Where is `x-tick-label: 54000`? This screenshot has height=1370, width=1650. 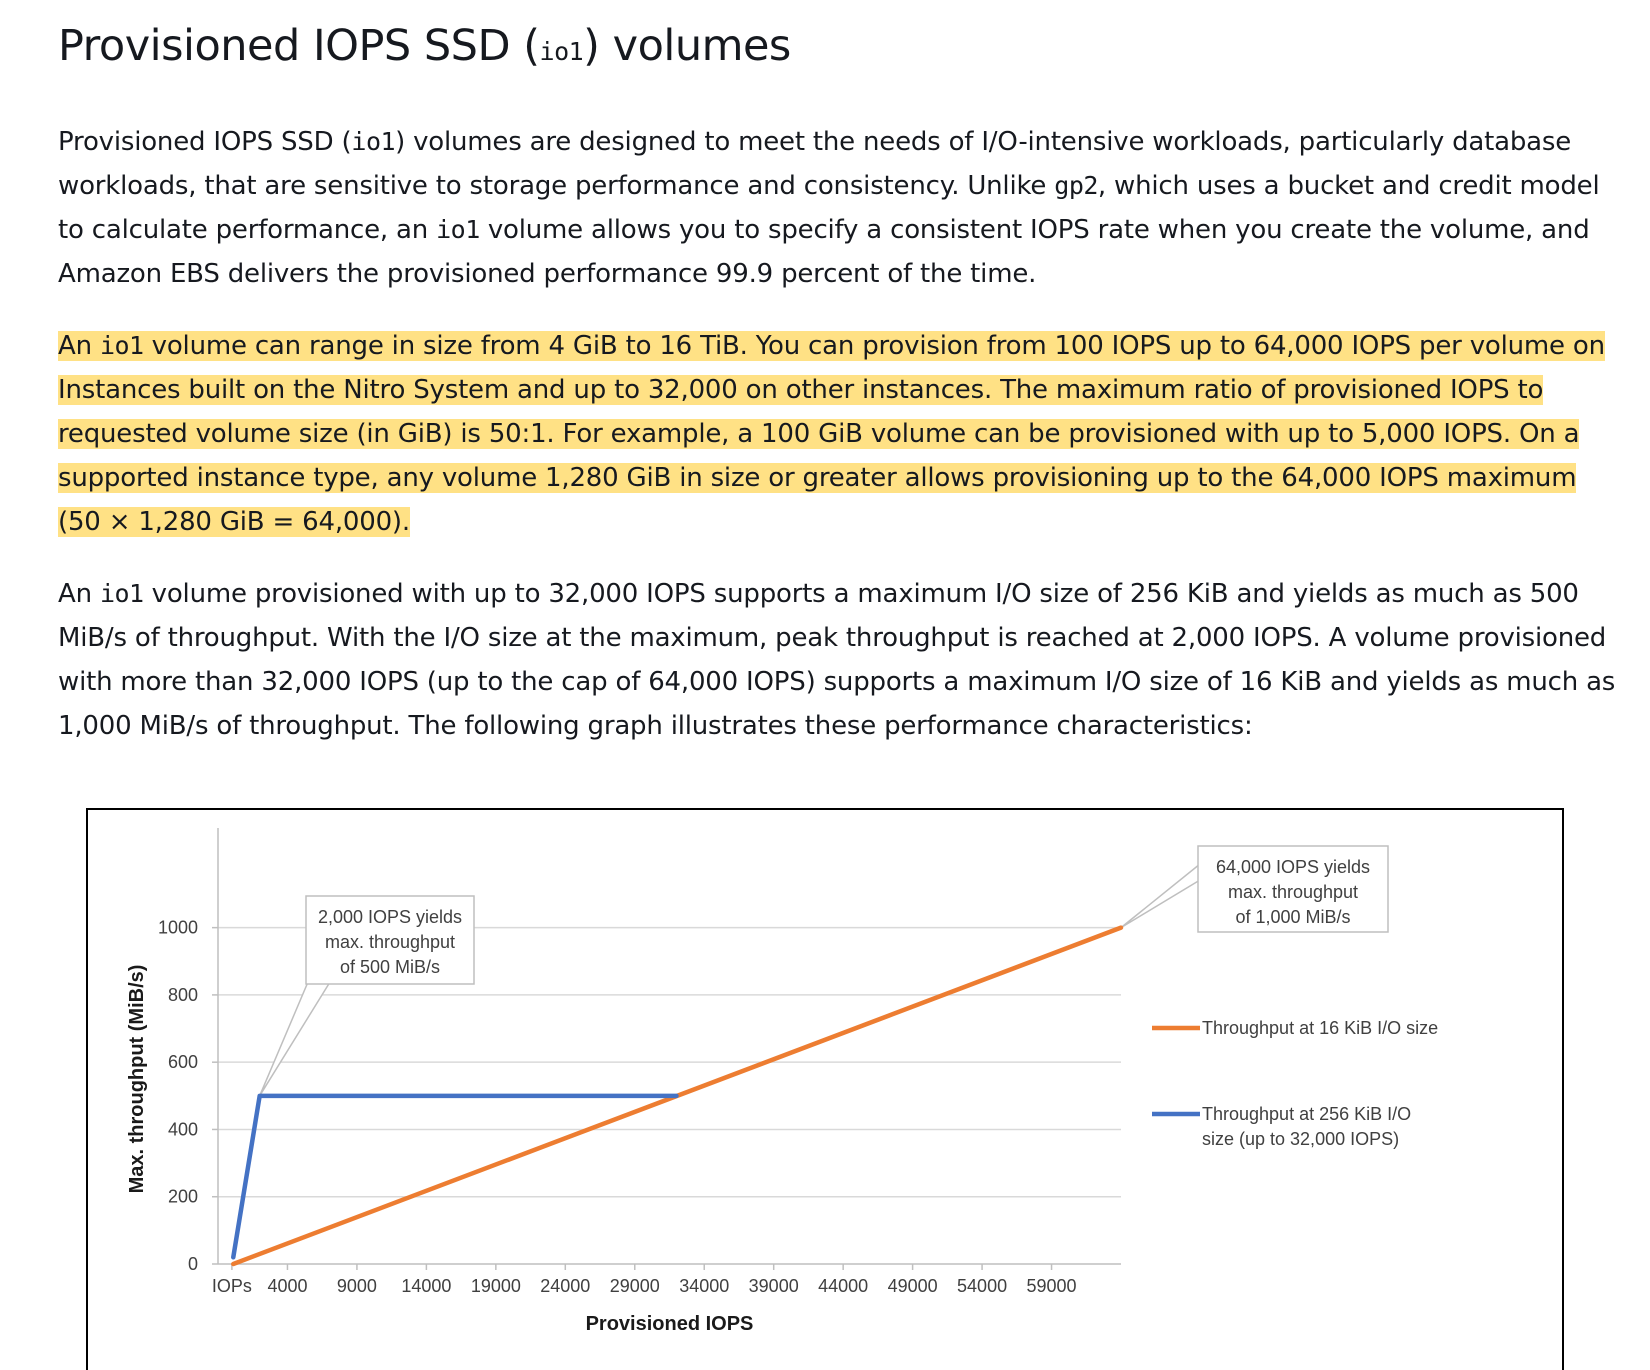
x-tick-label: 54000 is located at coordinates (982, 1286).